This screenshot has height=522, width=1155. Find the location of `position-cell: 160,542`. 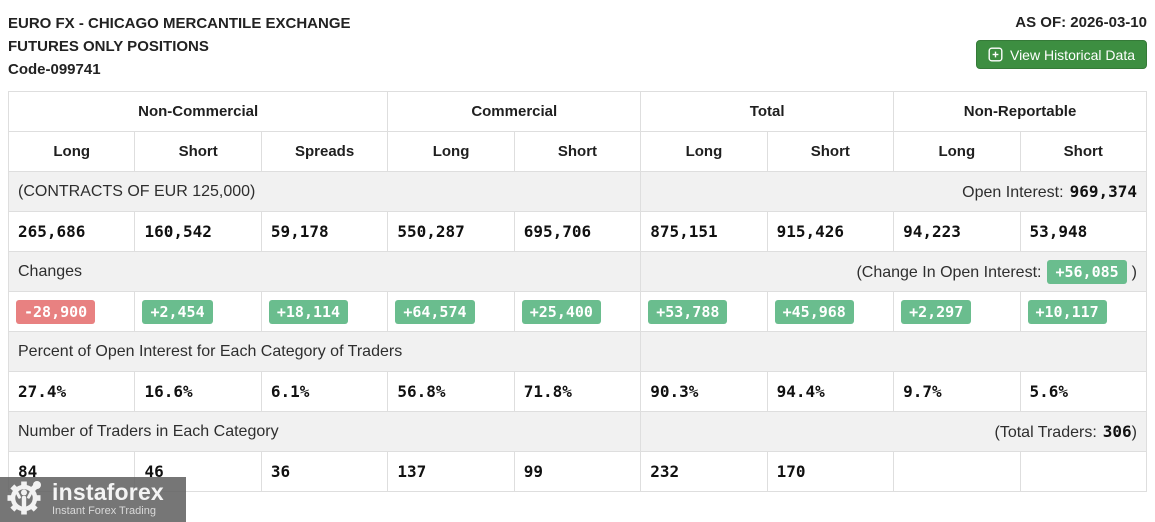

position-cell: 160,542 is located at coordinates (198, 231).